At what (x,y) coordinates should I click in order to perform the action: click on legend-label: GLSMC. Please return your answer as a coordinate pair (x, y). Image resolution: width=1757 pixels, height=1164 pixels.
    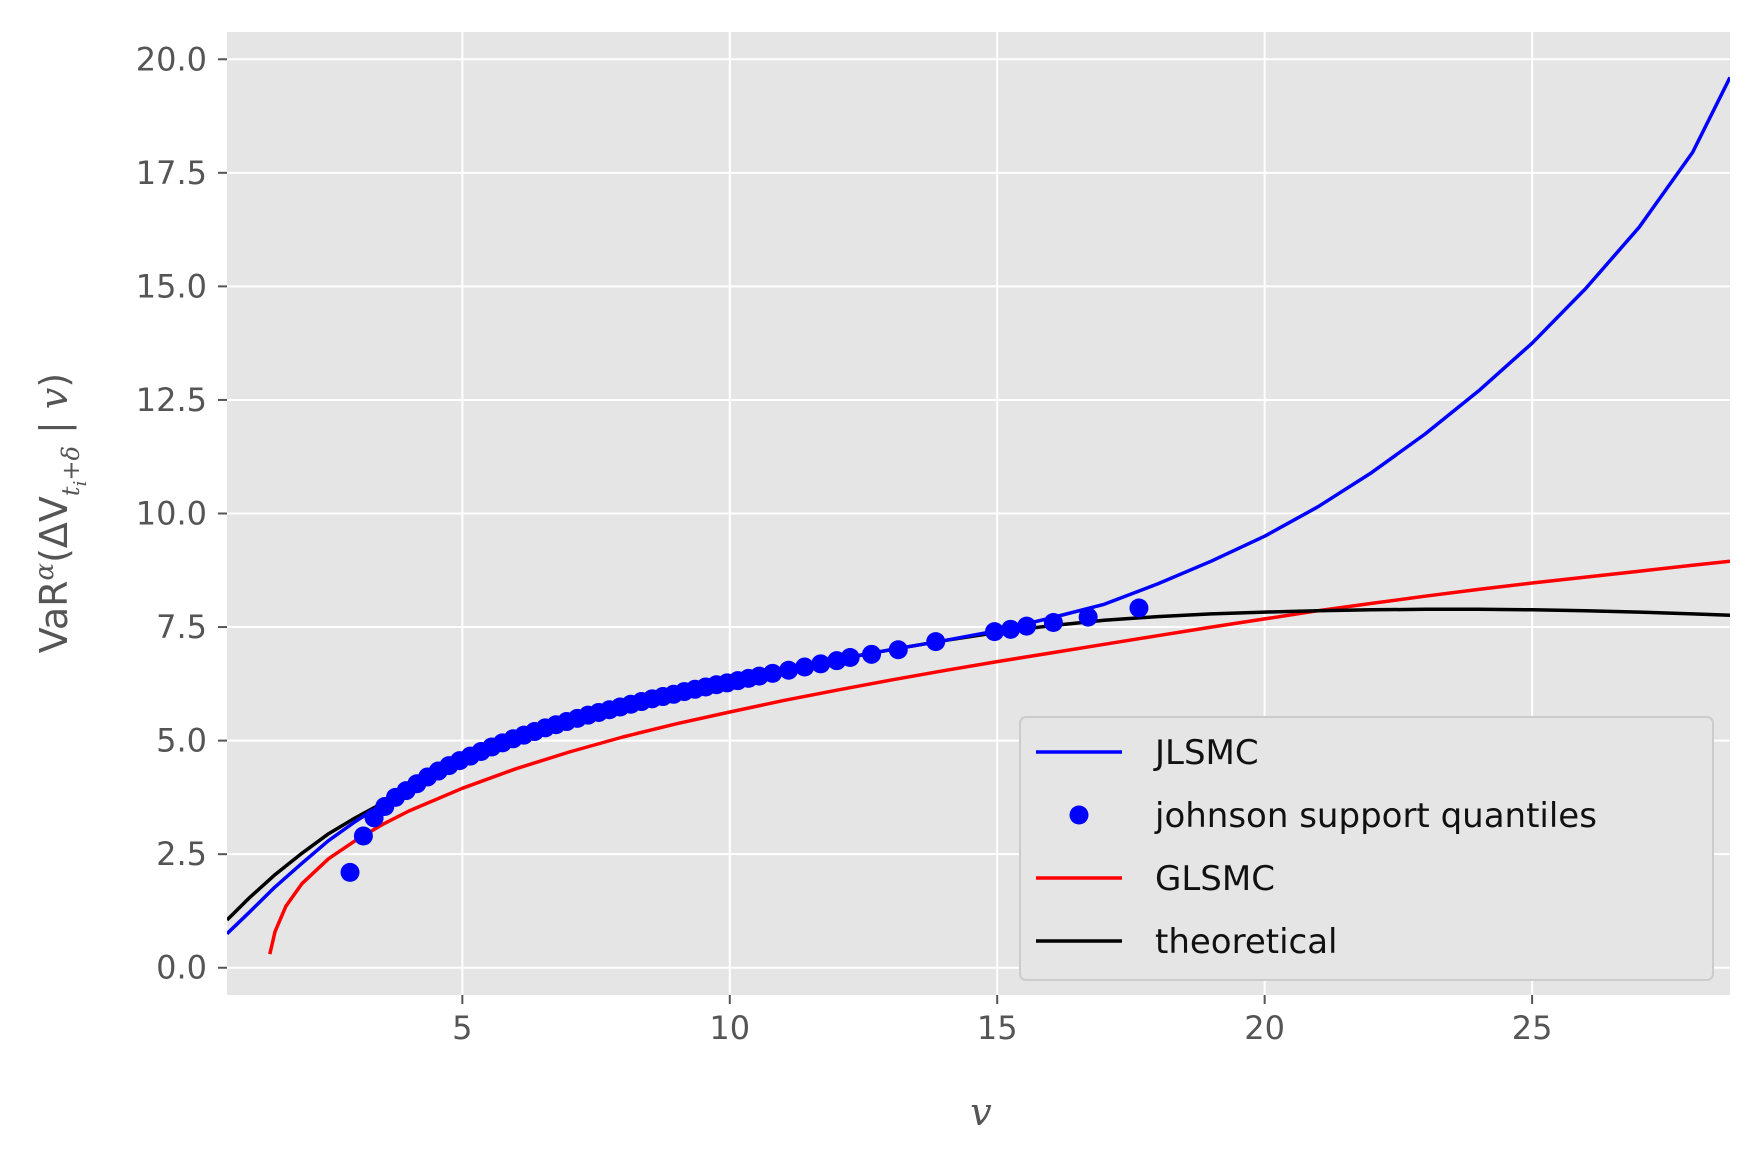
    Looking at the image, I should click on (1215, 879).